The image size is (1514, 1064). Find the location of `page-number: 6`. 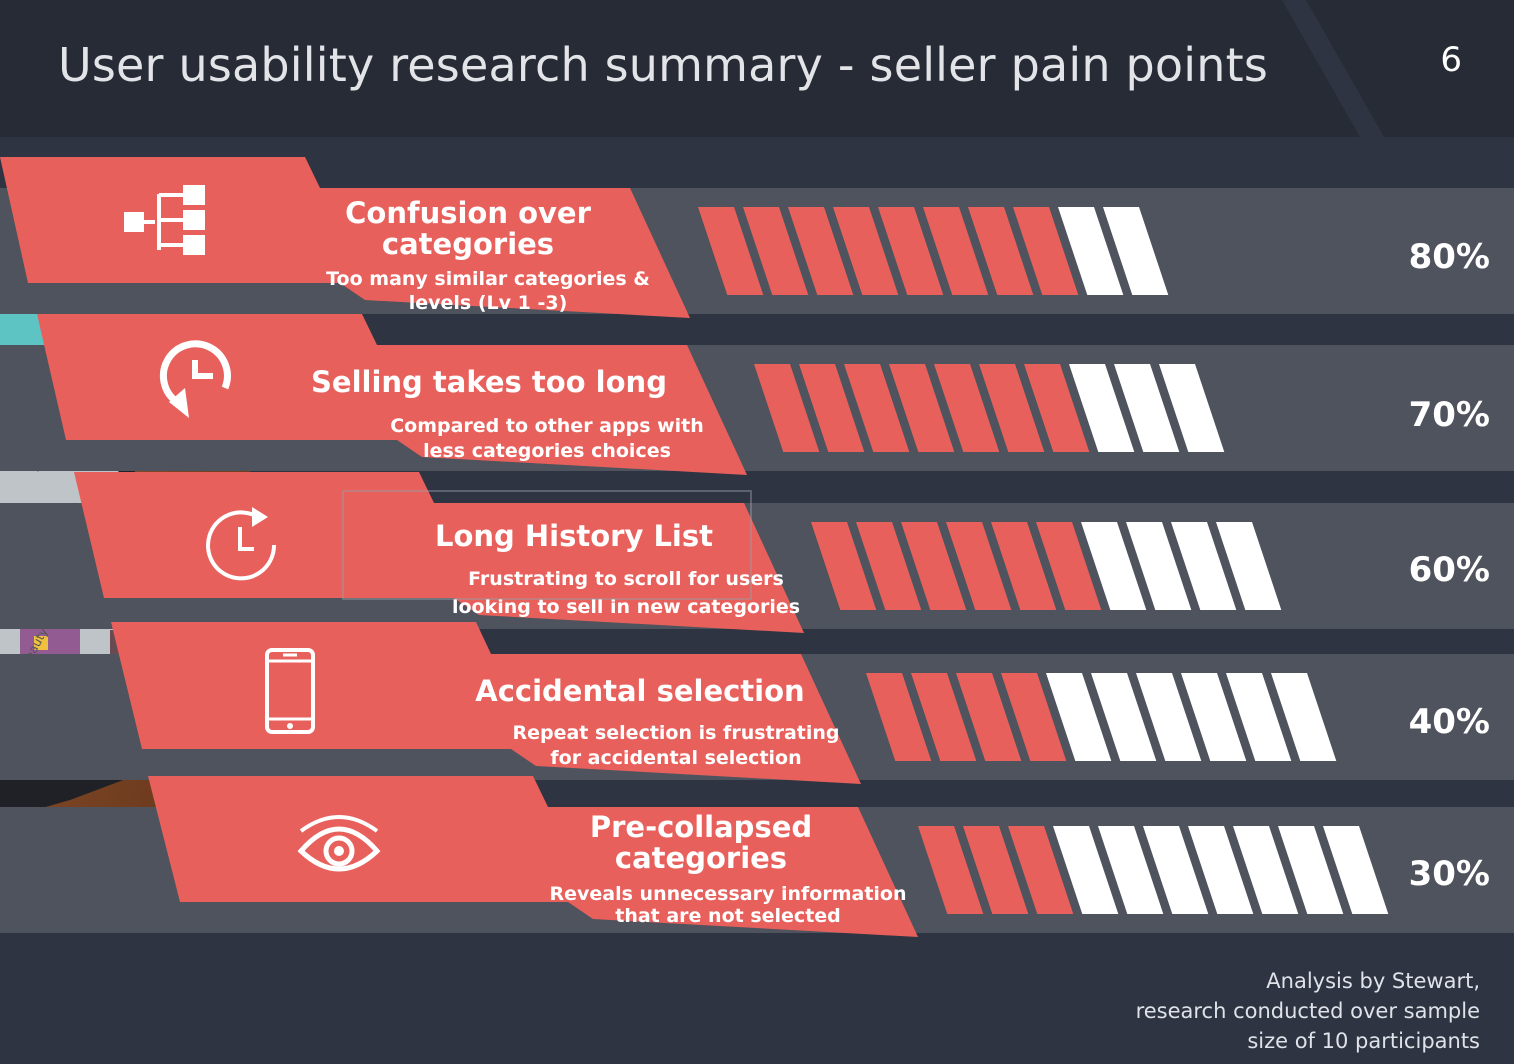

page-number: 6 is located at coordinates (1451, 60).